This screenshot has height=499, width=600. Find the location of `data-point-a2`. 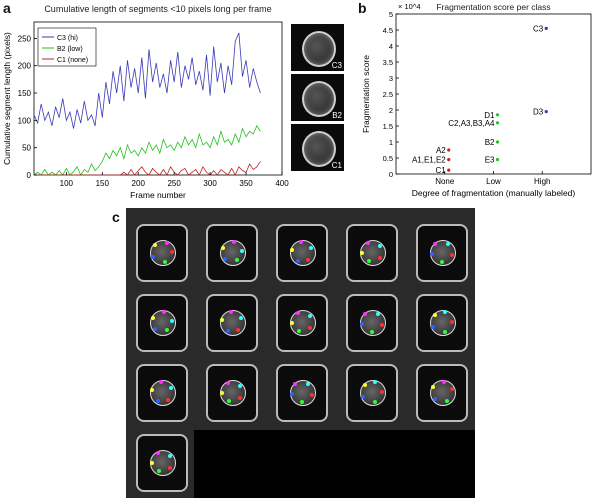

data-point-a2 is located at coordinates (449, 150).